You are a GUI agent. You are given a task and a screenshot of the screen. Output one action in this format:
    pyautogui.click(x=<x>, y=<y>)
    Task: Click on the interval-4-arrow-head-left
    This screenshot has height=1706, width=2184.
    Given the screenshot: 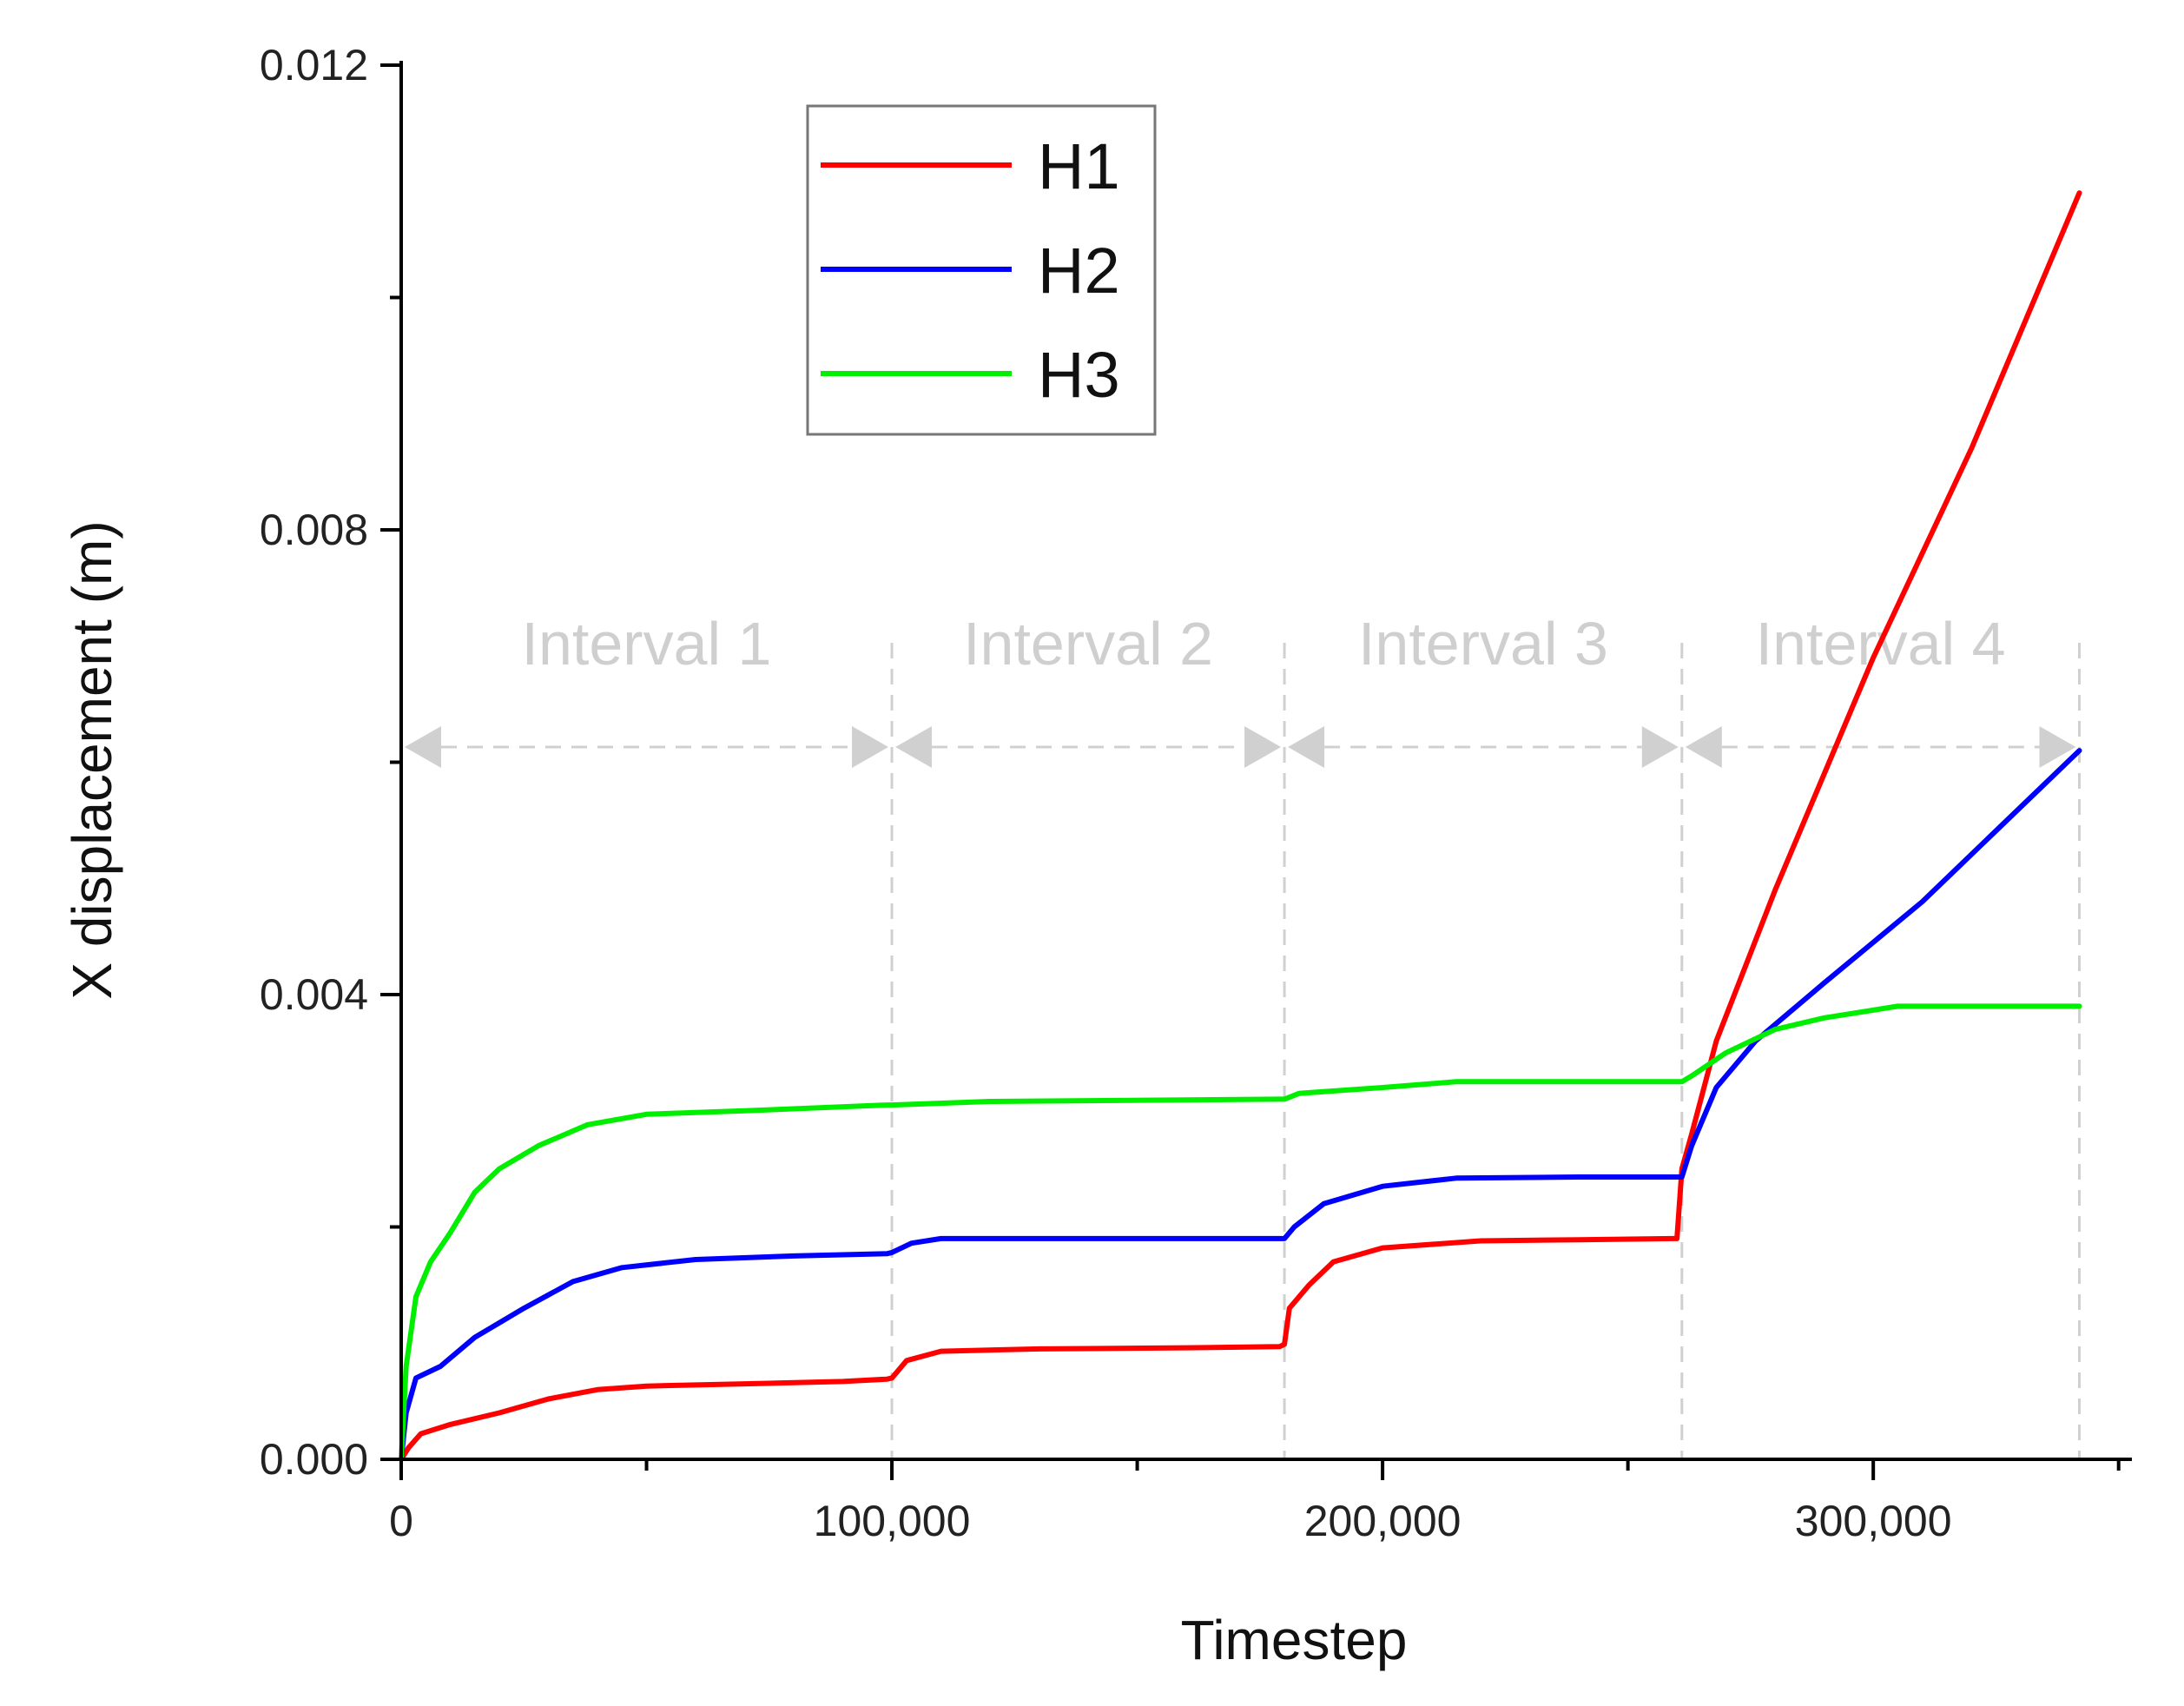 What is the action you would take?
    pyautogui.click(x=1703, y=747)
    